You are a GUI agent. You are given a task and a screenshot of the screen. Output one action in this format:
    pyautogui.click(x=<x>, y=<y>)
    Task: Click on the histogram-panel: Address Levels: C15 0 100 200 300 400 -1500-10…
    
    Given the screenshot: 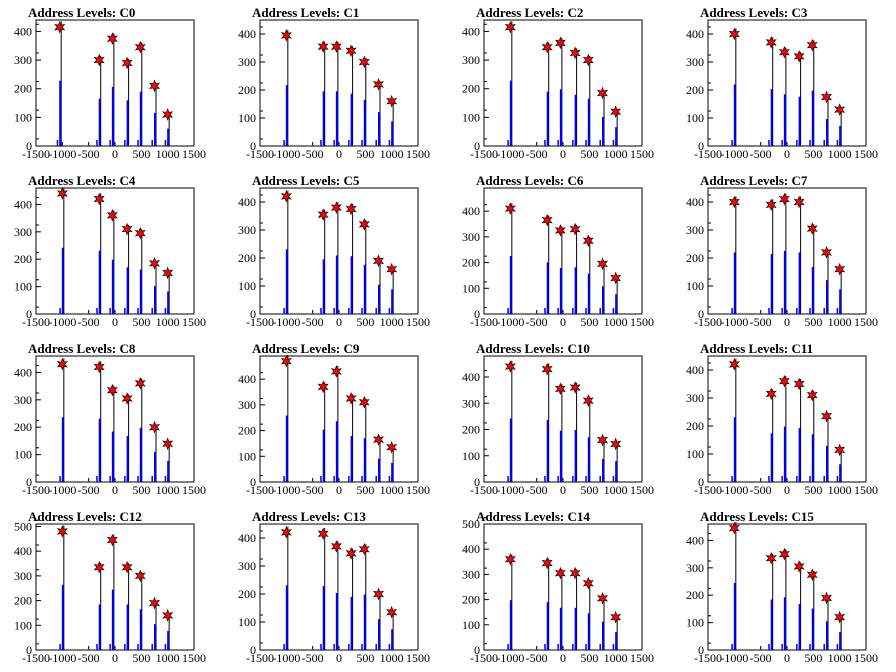 What is the action you would take?
    pyautogui.click(x=782, y=587)
    